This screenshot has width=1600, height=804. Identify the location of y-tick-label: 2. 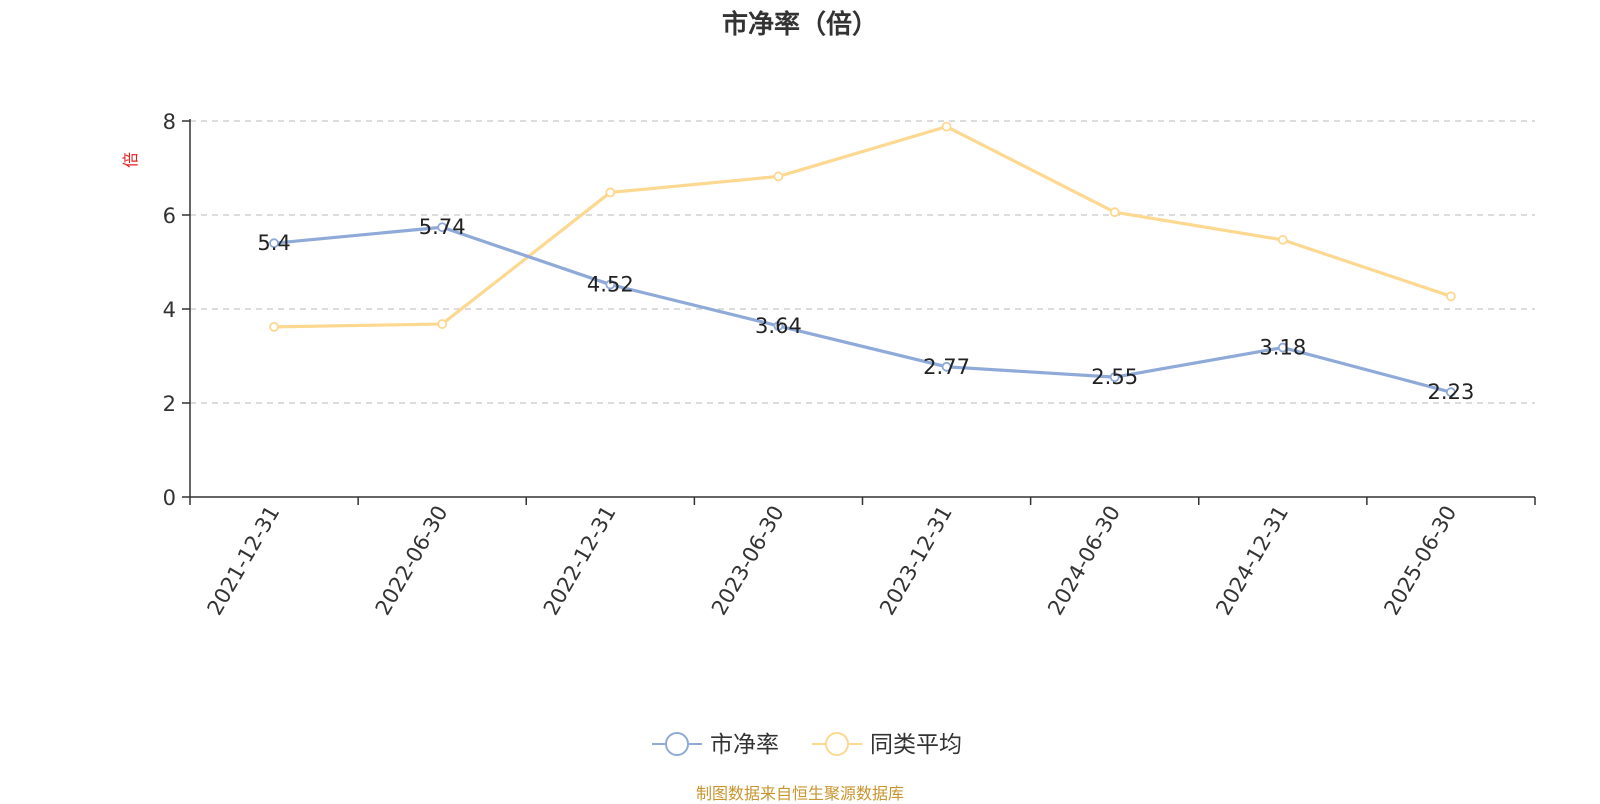
(169, 404).